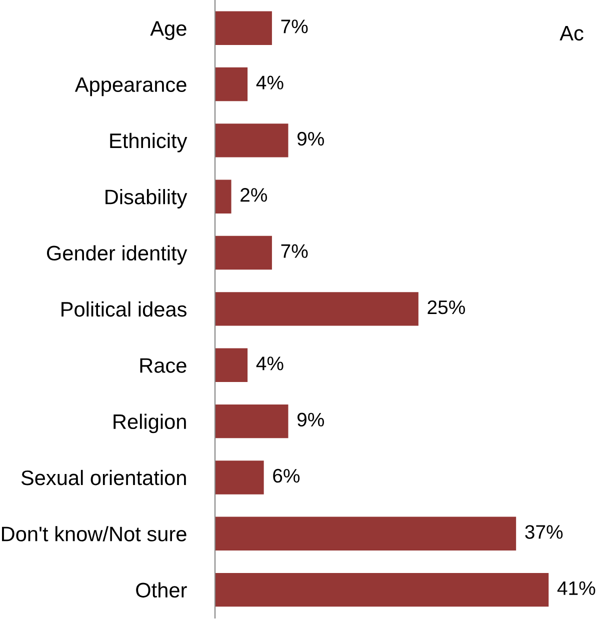 This screenshot has width=602, height=621. I want to click on y-tick-label: Other, so click(161, 590).